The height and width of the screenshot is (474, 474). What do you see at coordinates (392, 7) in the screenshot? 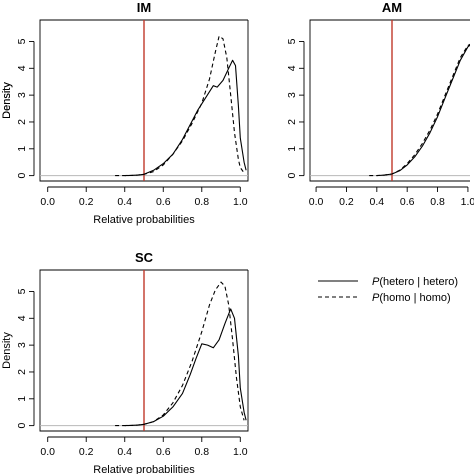
I see `panel-title: AM` at bounding box center [392, 7].